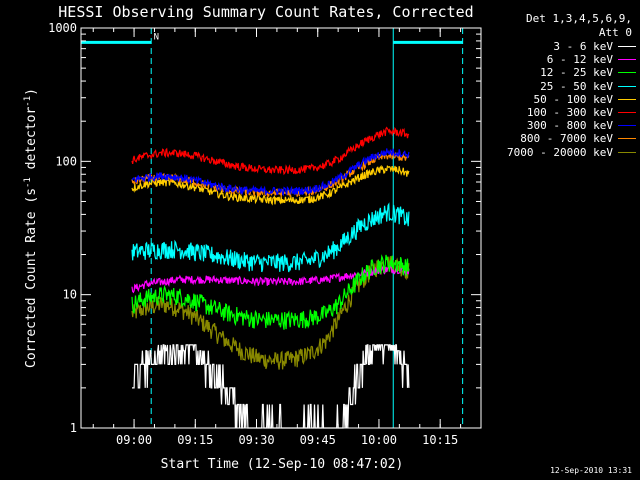  Describe the element at coordinates (615, 32) in the screenshot. I see `legend-attenuator: Att 0` at that location.